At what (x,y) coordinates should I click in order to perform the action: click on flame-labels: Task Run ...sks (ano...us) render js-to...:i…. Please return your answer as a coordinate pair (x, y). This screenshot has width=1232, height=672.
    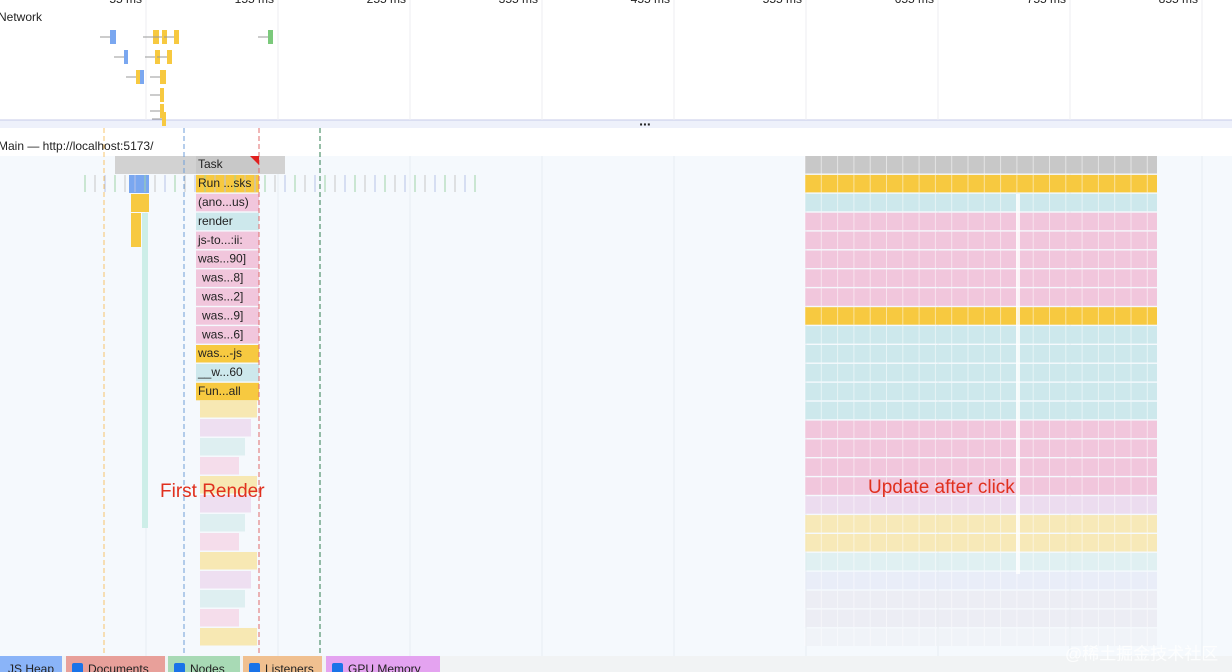
    Looking at the image, I should click on (228, 277).